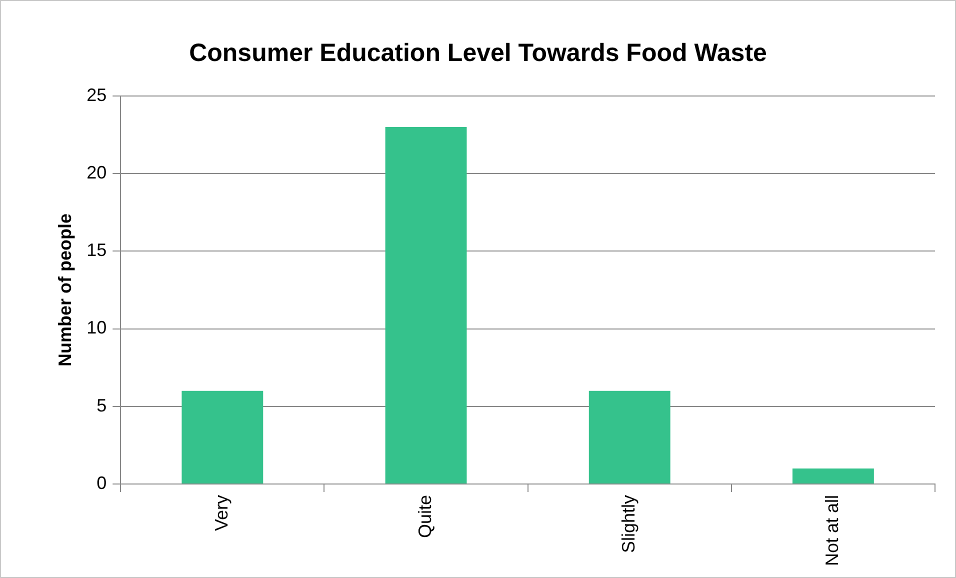  Describe the element at coordinates (64, 289) in the screenshot. I see `y-axis-title: Number of people` at that location.